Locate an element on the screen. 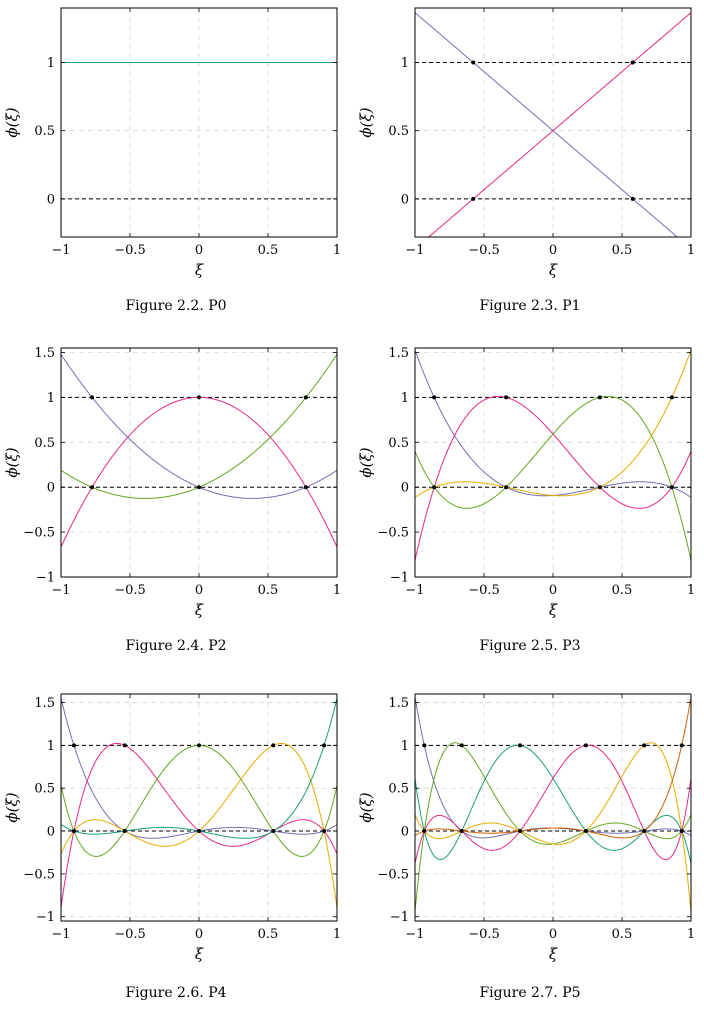 The height and width of the screenshot is (1010, 704). figure-caption: Figure 2.3. P1 is located at coordinates (529, 306).